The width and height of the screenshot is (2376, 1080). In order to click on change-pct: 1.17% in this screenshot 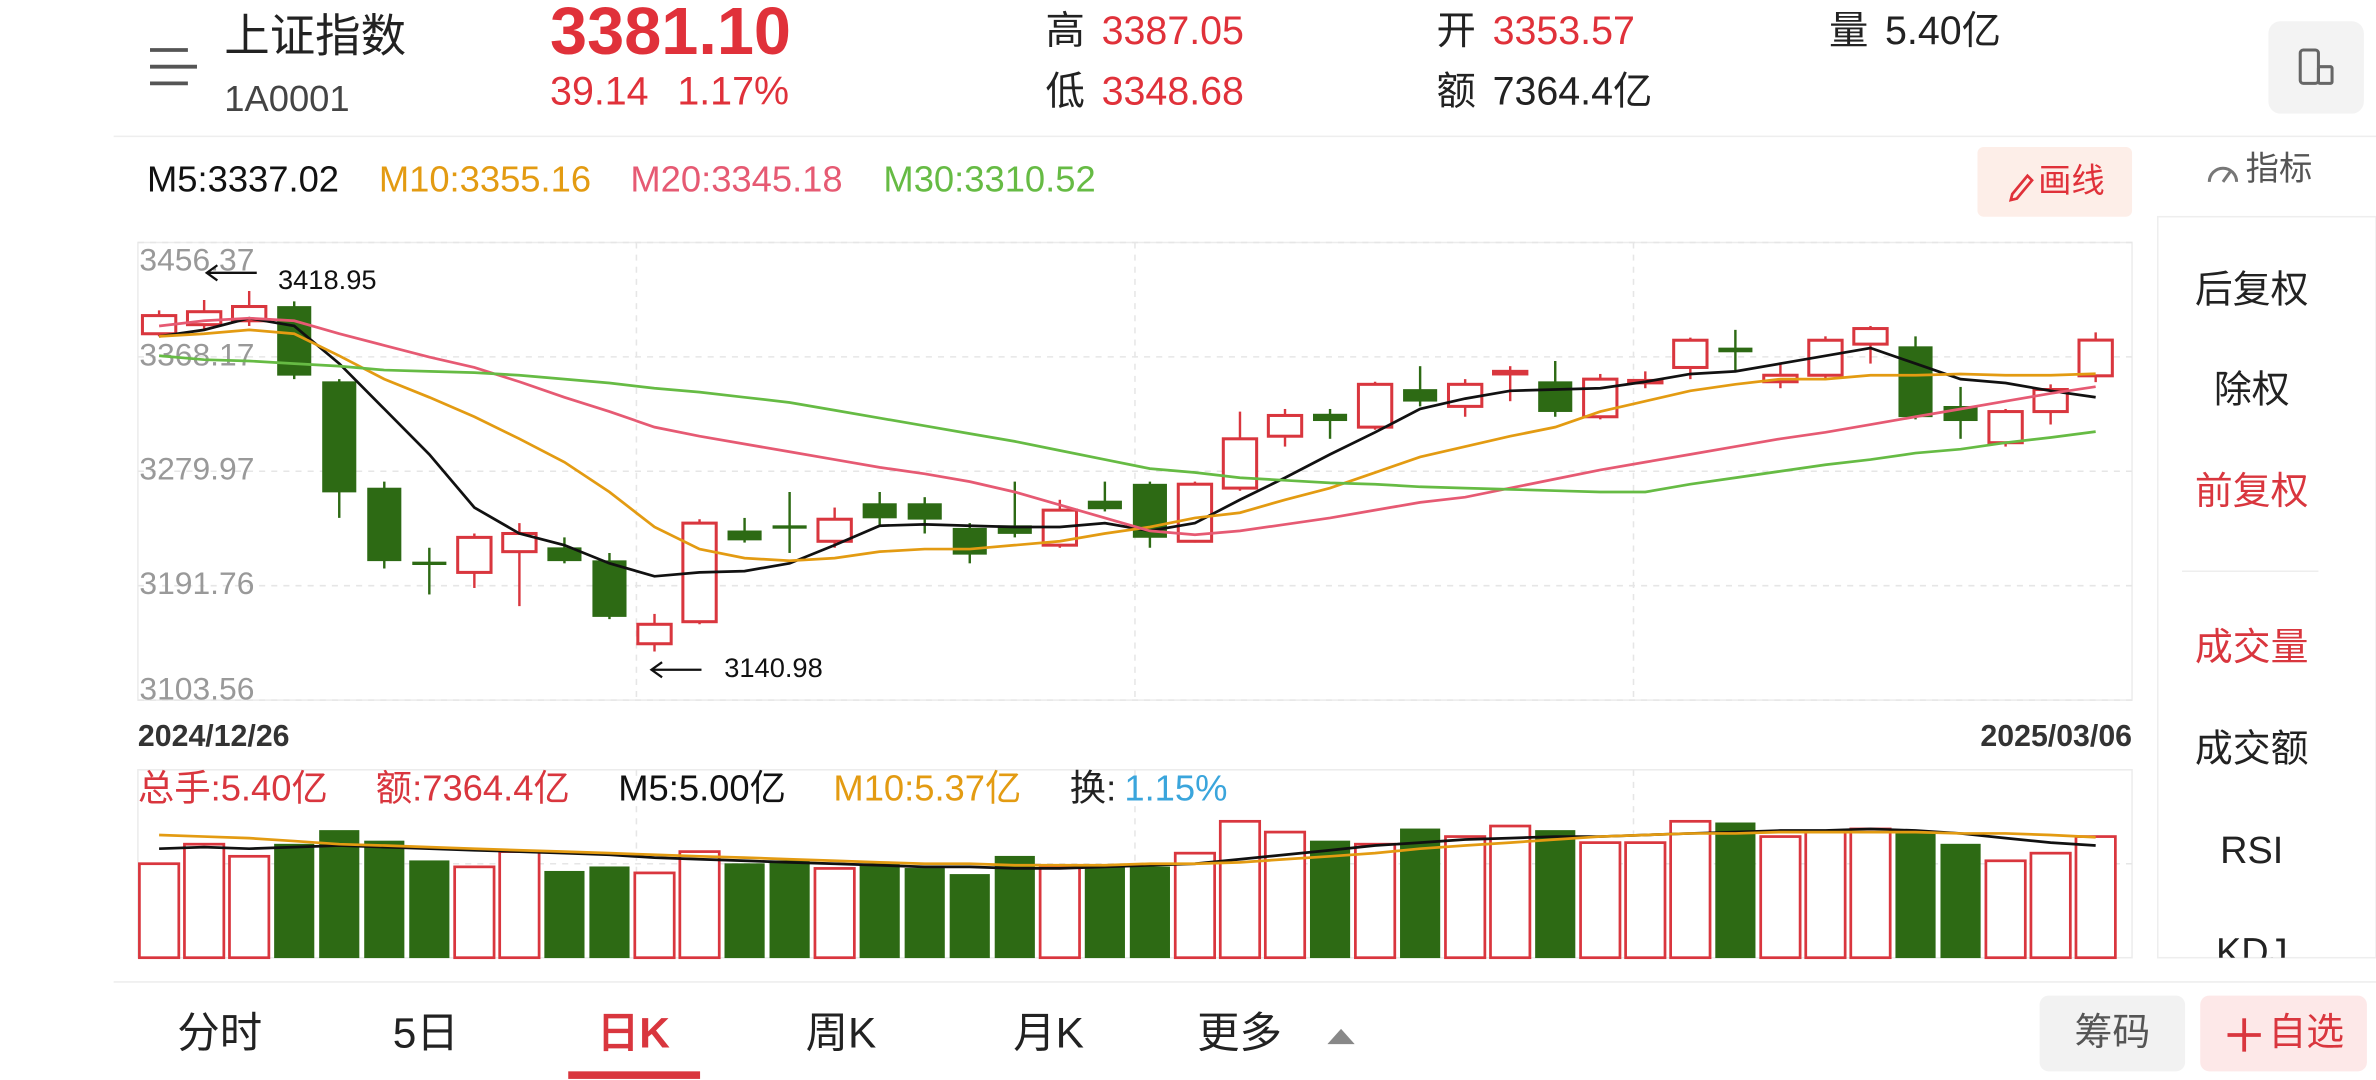, I will do `click(733, 91)`.